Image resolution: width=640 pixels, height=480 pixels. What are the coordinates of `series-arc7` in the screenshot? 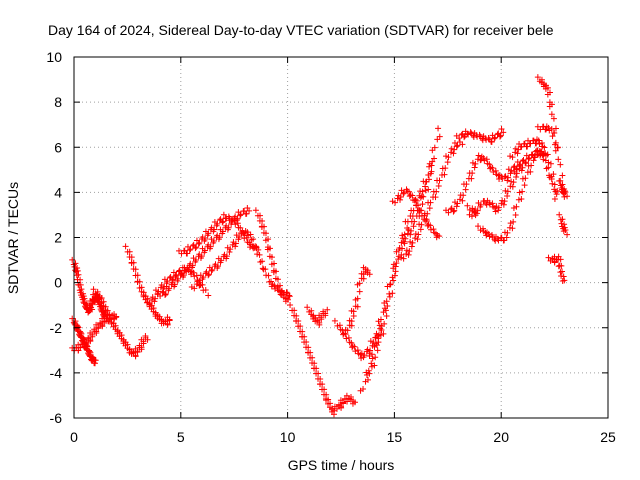 It's located at (203, 252).